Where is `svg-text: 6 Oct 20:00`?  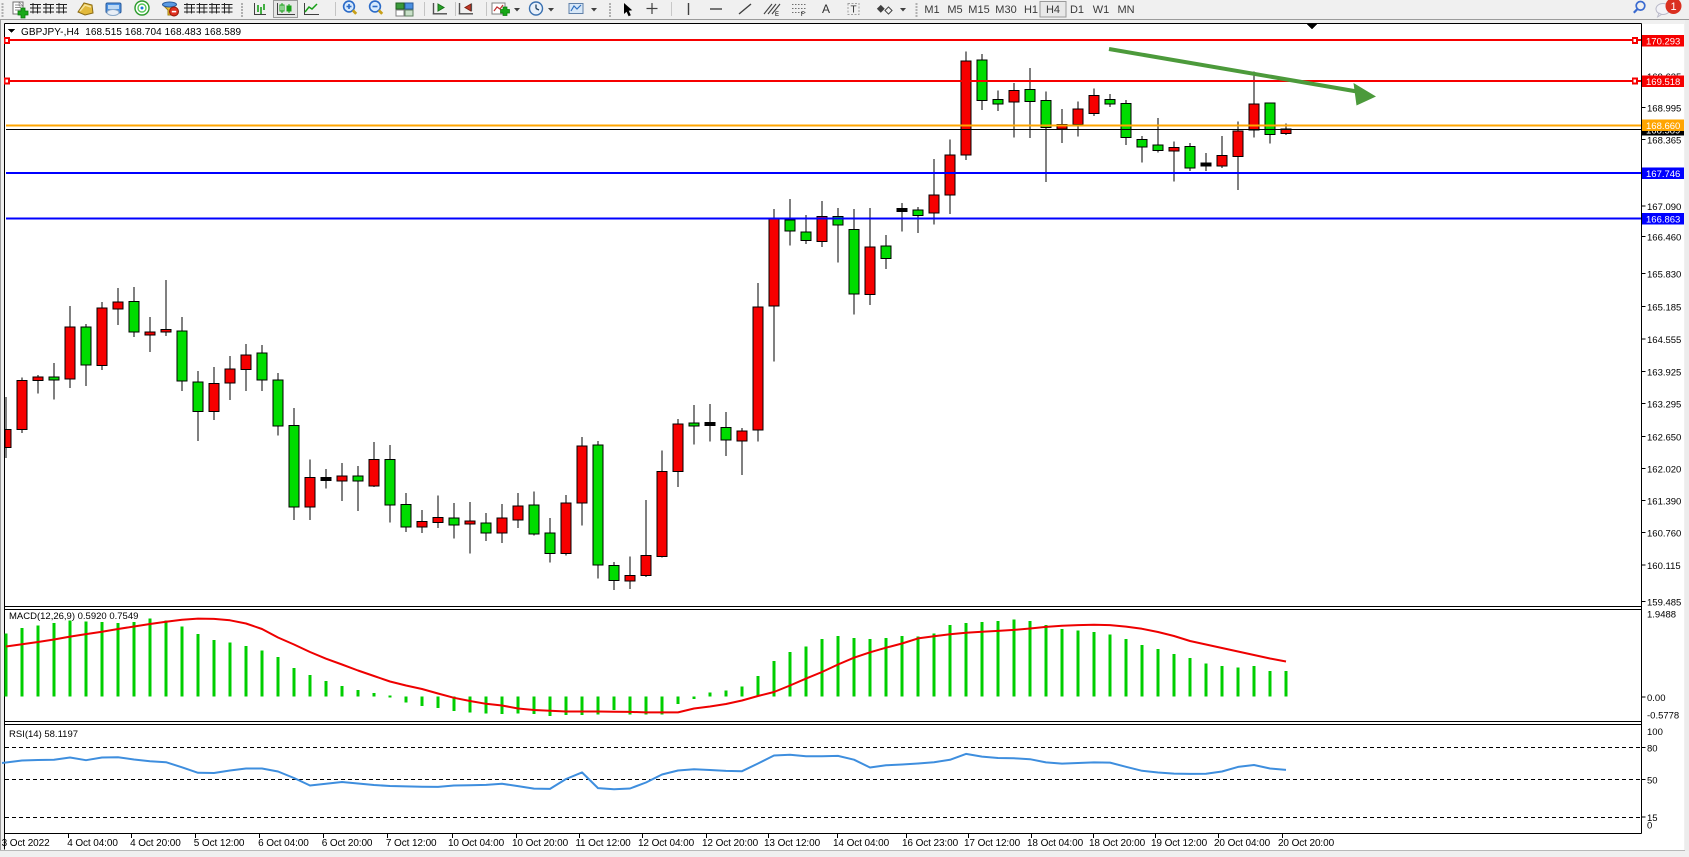 svg-text: 6 Oct 20:00 is located at coordinates (347, 843).